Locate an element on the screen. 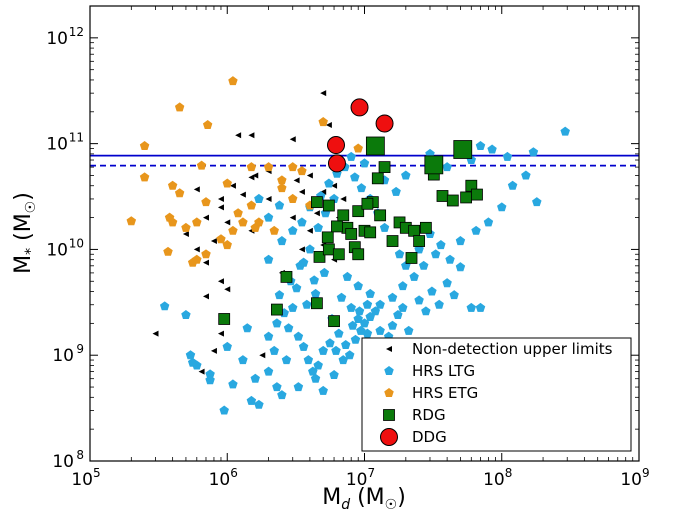  y-tick-exponent: 8 is located at coordinates (80, 455).